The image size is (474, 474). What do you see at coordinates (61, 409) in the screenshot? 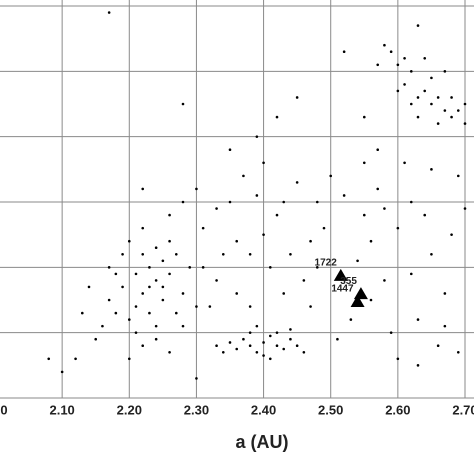
I see `x-tick-label: 2.10` at bounding box center [61, 409].